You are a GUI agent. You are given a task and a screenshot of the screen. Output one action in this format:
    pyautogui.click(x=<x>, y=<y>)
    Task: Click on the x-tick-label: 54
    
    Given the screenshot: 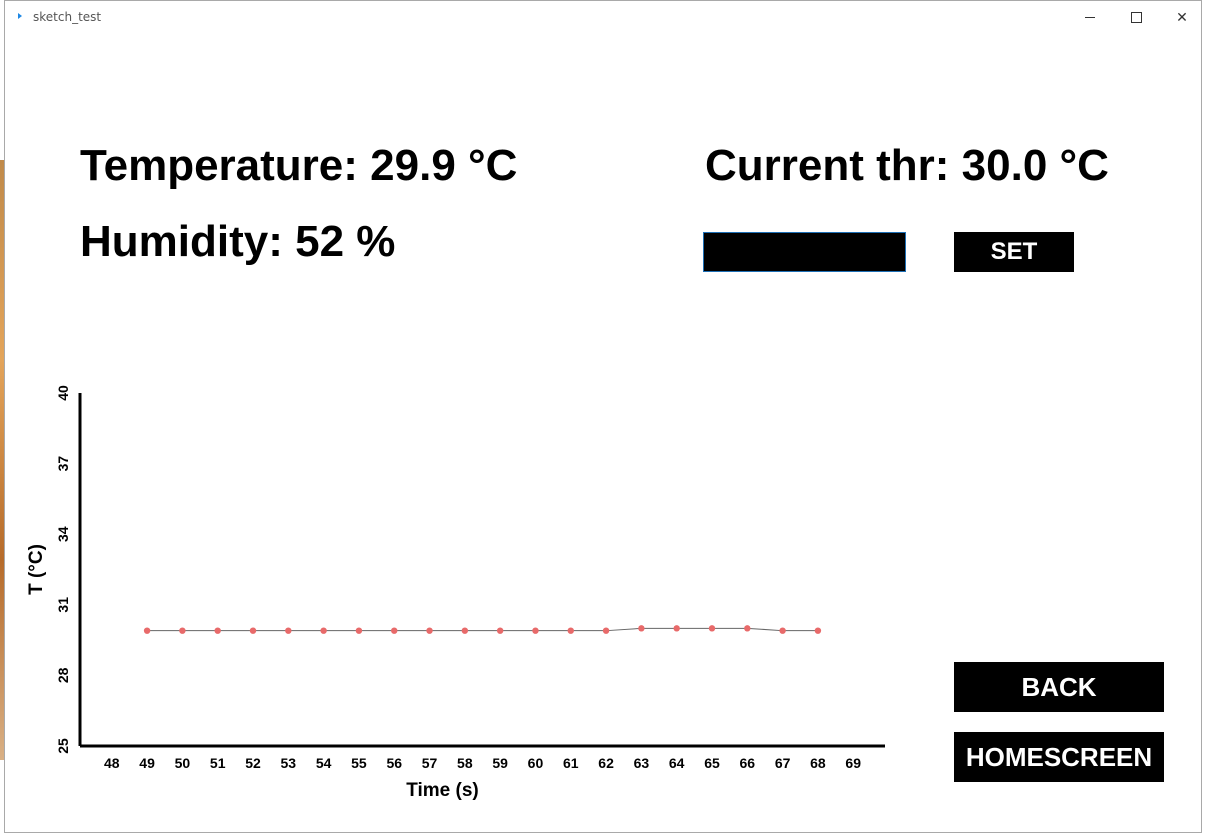 What is the action you would take?
    pyautogui.click(x=324, y=763)
    